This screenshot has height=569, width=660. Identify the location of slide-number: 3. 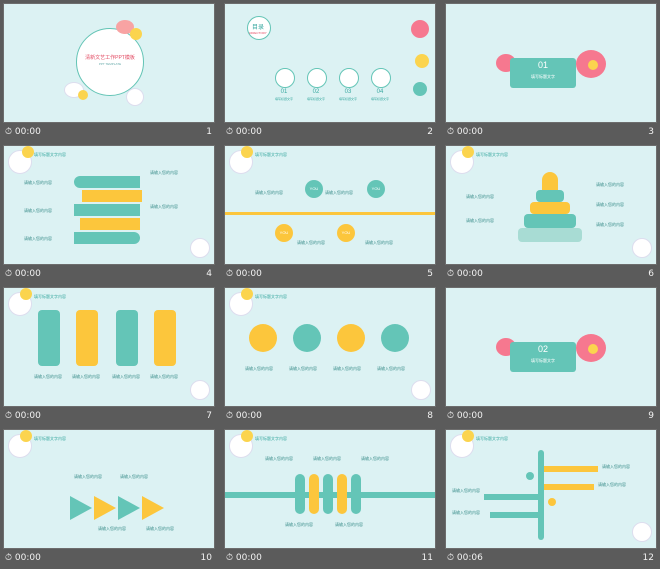
(651, 132).